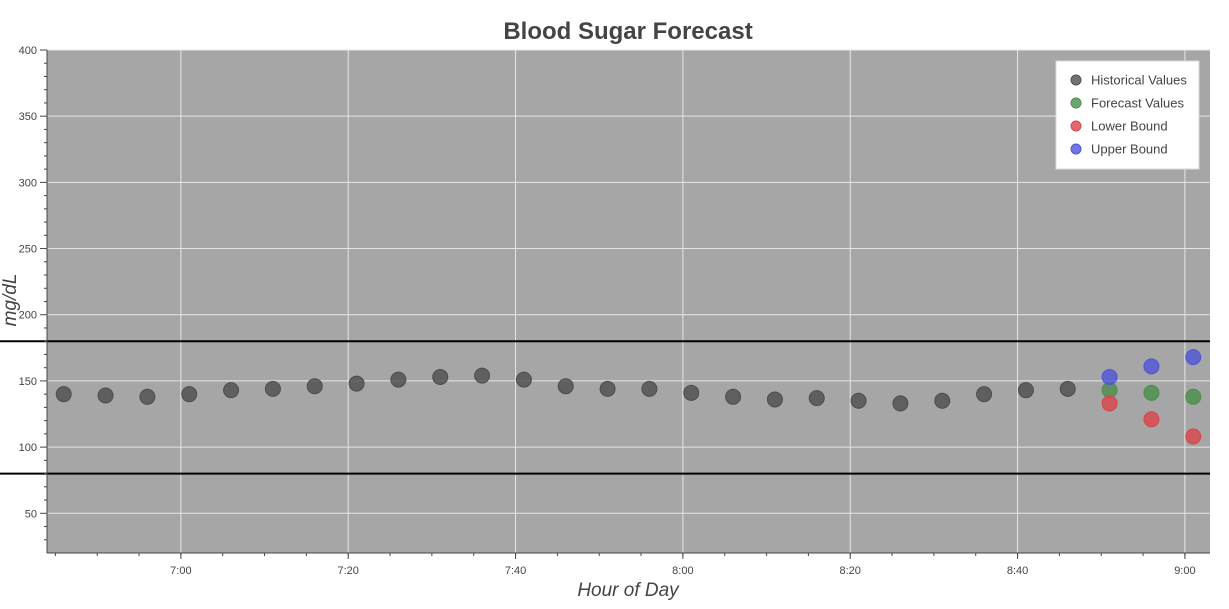 The height and width of the screenshot is (609, 1229). What do you see at coordinates (1137, 103) in the screenshot?
I see `legend-label: Forecast Values` at bounding box center [1137, 103].